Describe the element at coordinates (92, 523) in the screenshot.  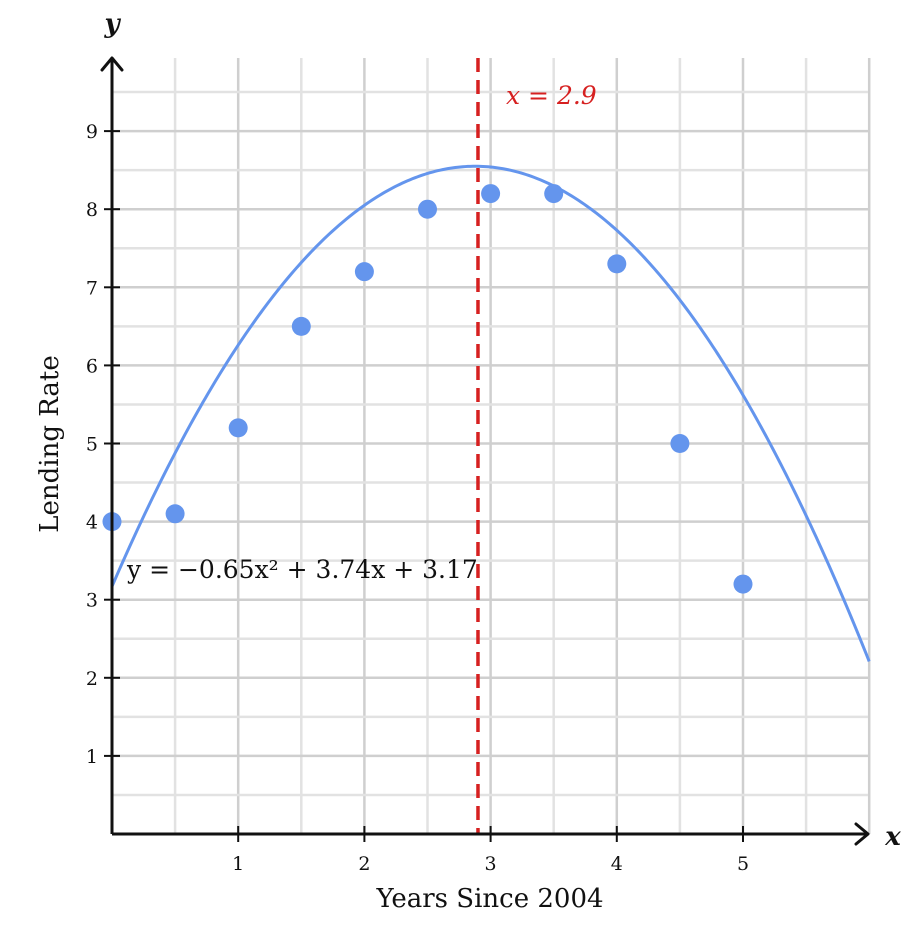
I see `y-tick-label: 4` at that location.